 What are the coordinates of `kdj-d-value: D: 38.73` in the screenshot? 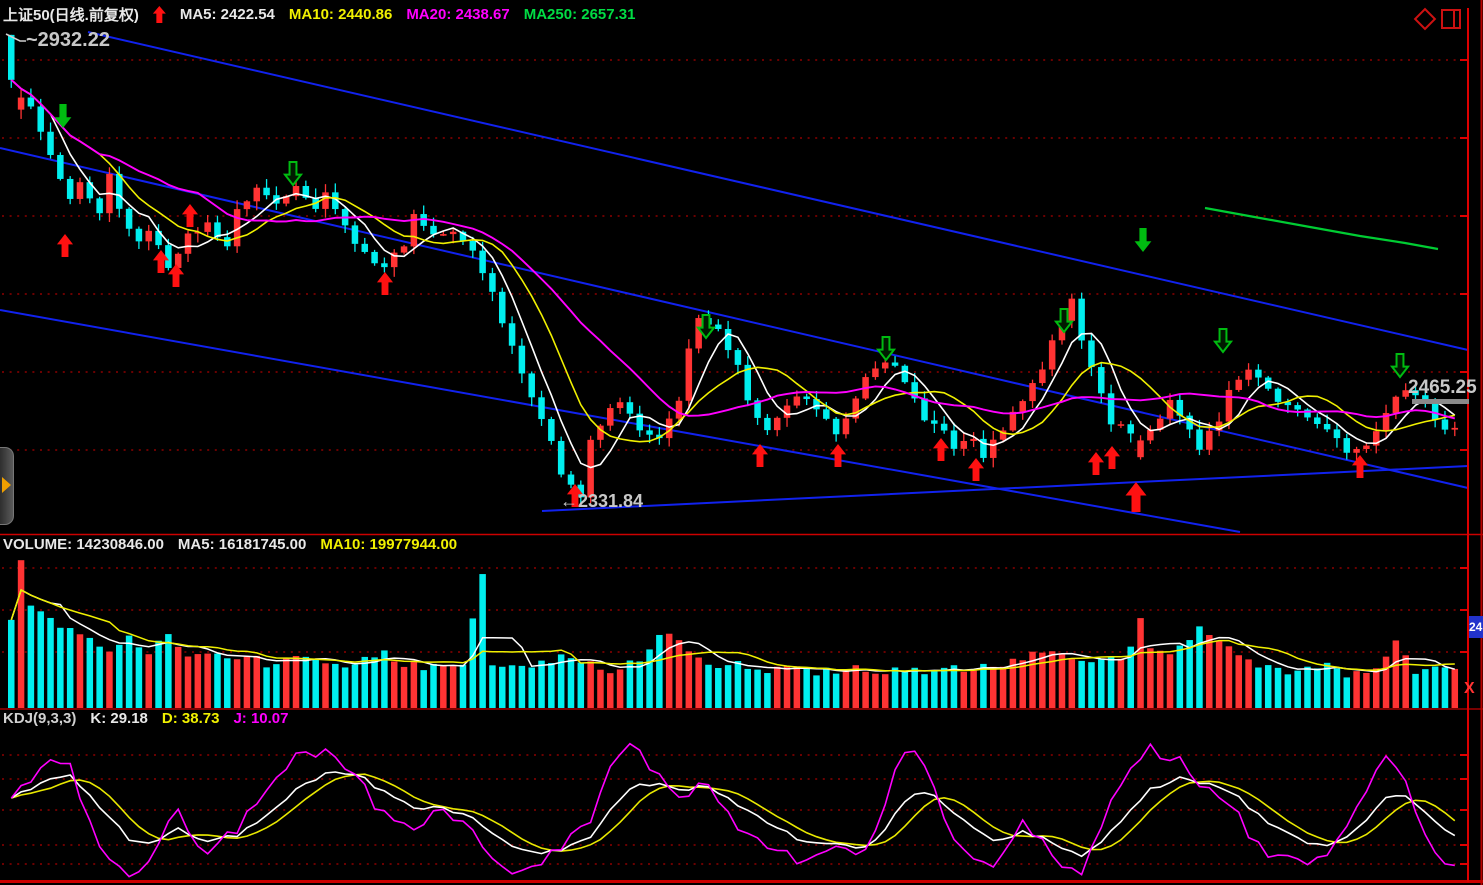 It's located at (190, 718).